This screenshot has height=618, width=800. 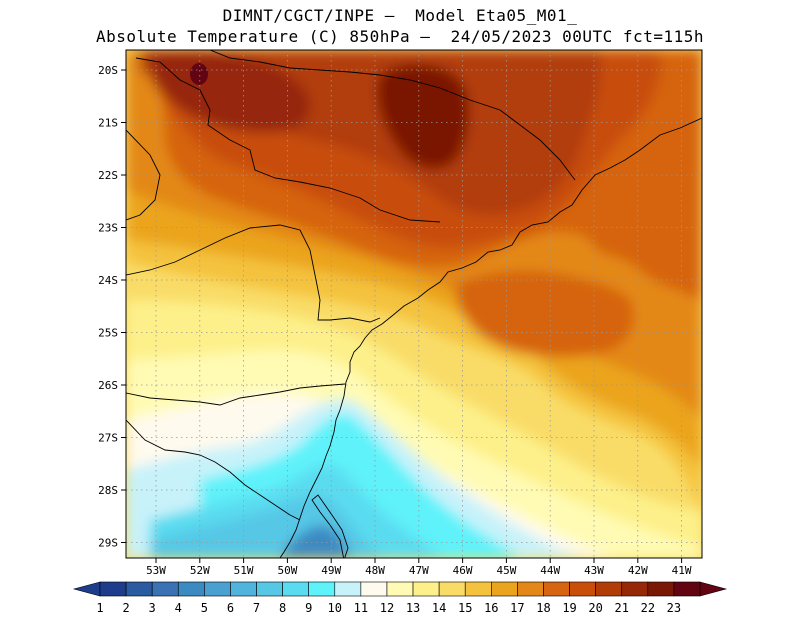 I want to click on colorbar-overflow-arrow, so click(x=713, y=589).